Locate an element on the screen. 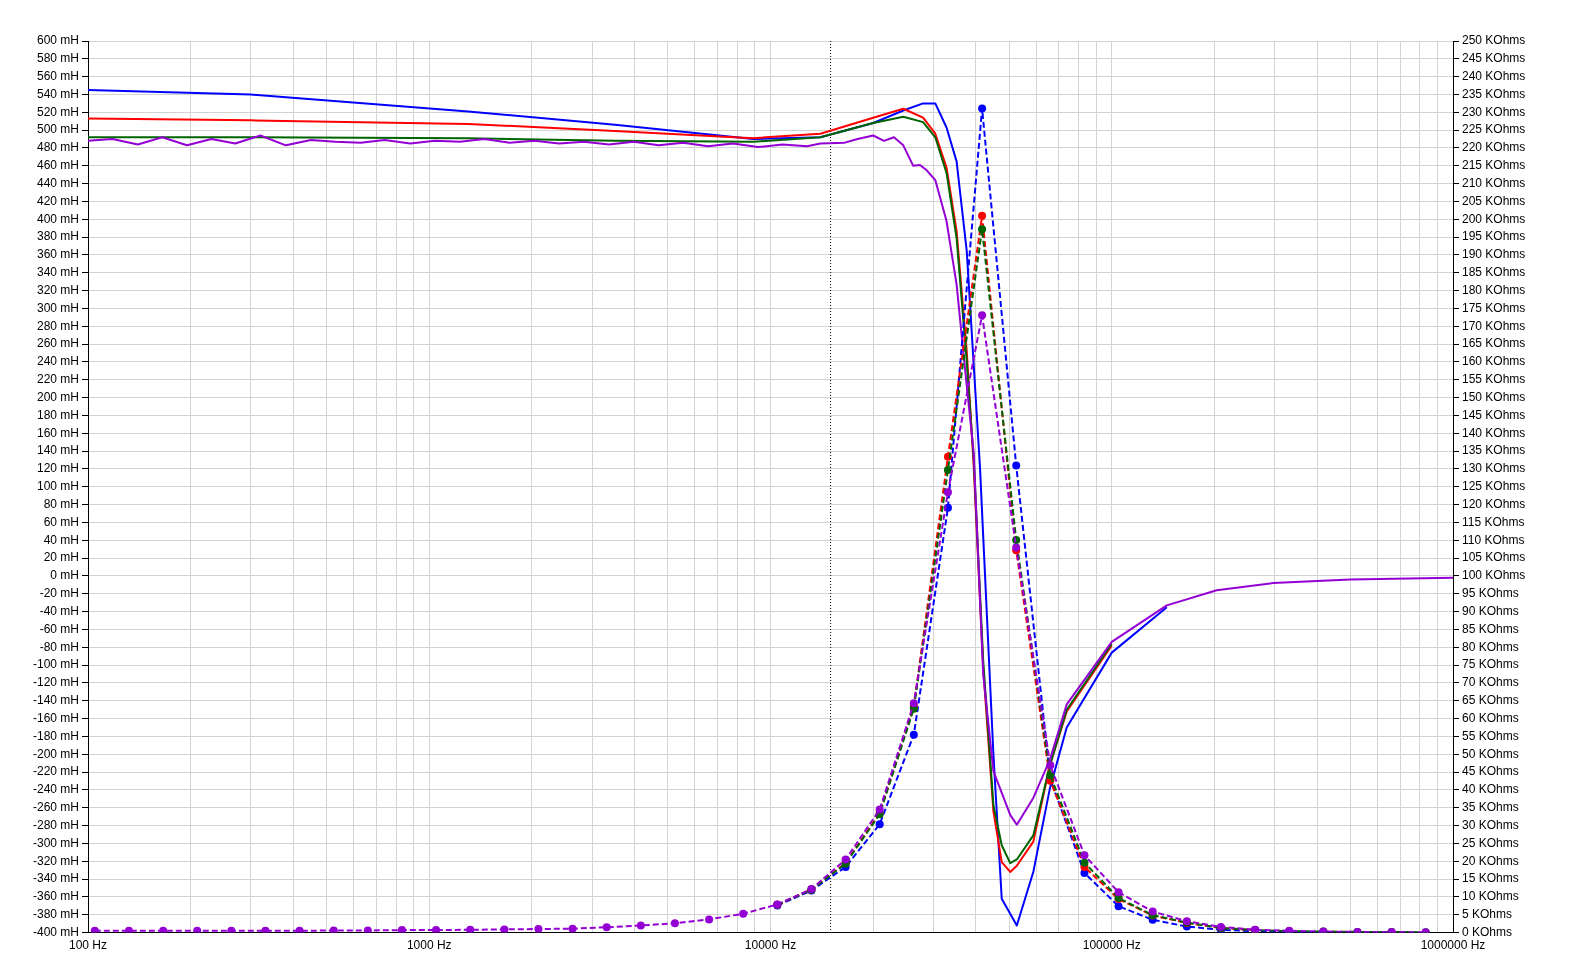 This screenshot has width=1579, height=971. y-tick-label: -220 mH is located at coordinates (55, 771).